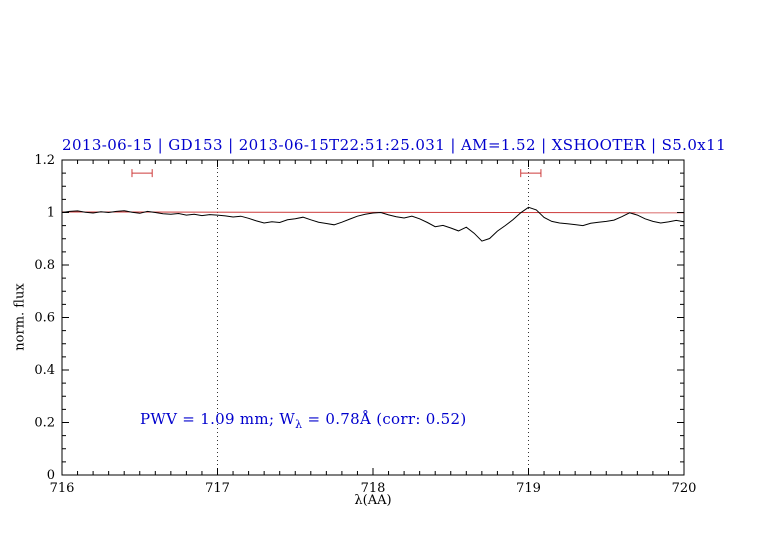 The height and width of the screenshot is (542, 782). Describe the element at coordinates (44, 423) in the screenshot. I see `y-tick-label: 0.2` at that location.